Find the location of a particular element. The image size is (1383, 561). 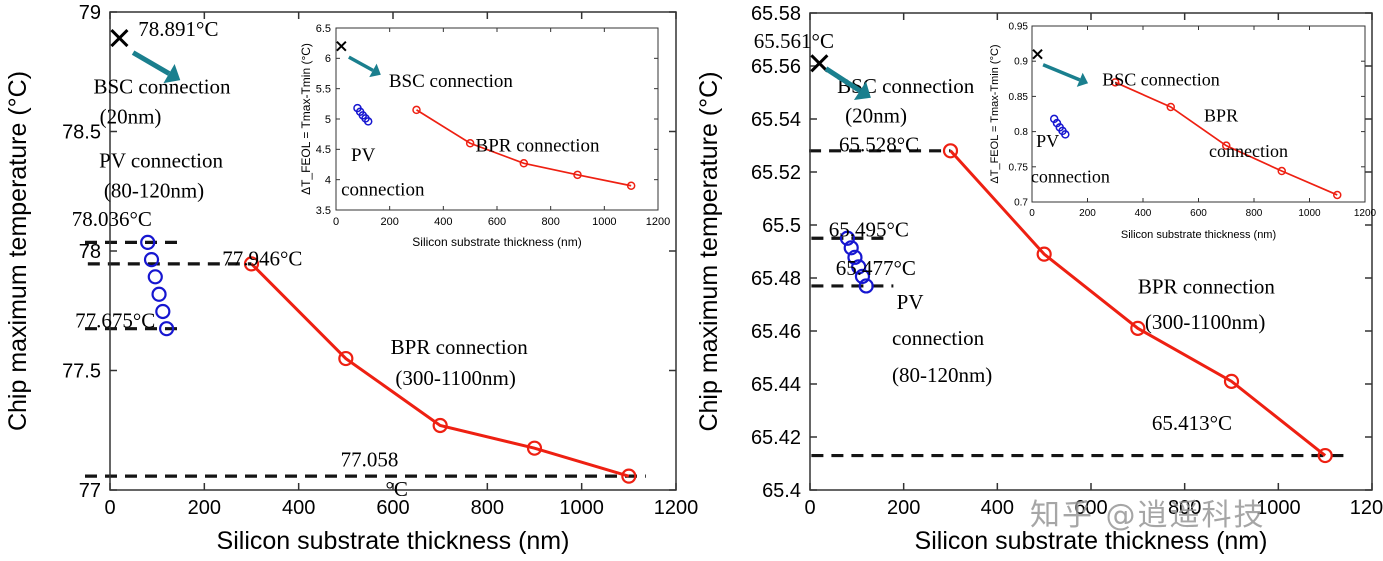

y-tick-label: 65.52 is located at coordinates (776, 173).